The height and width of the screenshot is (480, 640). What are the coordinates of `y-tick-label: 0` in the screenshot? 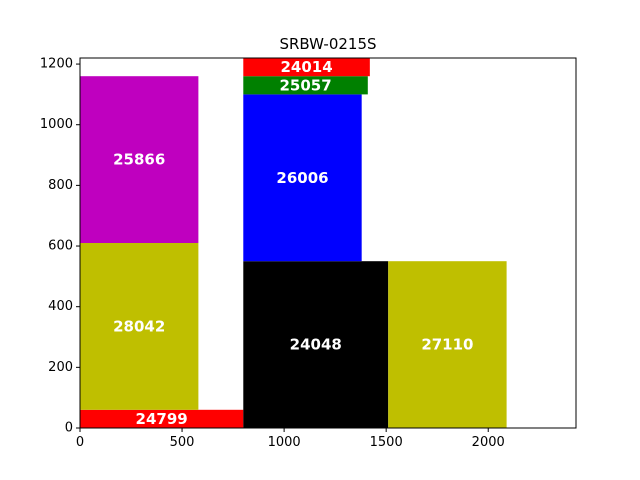 It's located at (69, 428).